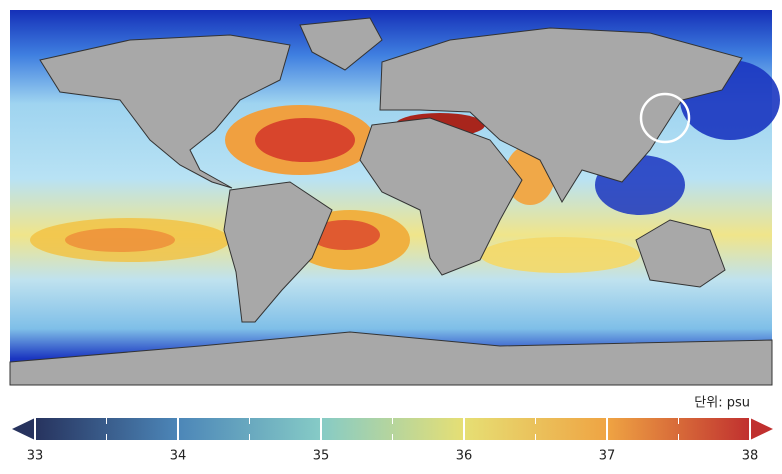 The image size is (782, 474). I want to click on unit-label: 단위: psu, so click(722, 403).